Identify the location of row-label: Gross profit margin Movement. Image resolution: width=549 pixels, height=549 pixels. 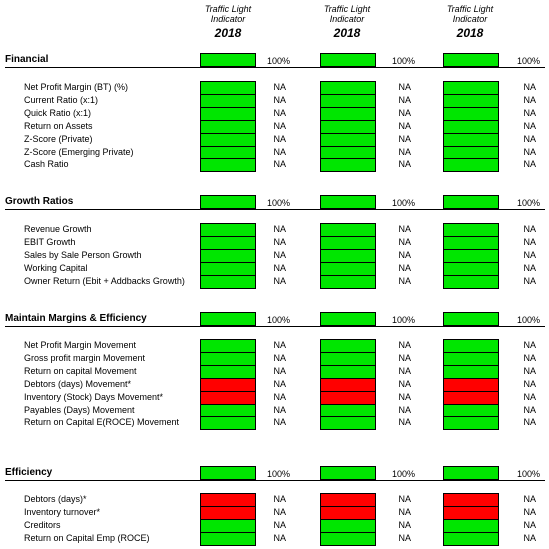
(85, 357).